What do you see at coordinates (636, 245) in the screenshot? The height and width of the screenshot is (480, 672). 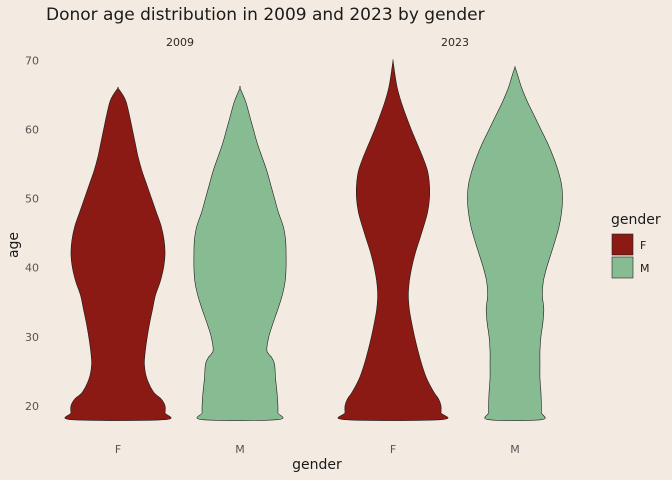 I see `legend: gender F M` at bounding box center [636, 245].